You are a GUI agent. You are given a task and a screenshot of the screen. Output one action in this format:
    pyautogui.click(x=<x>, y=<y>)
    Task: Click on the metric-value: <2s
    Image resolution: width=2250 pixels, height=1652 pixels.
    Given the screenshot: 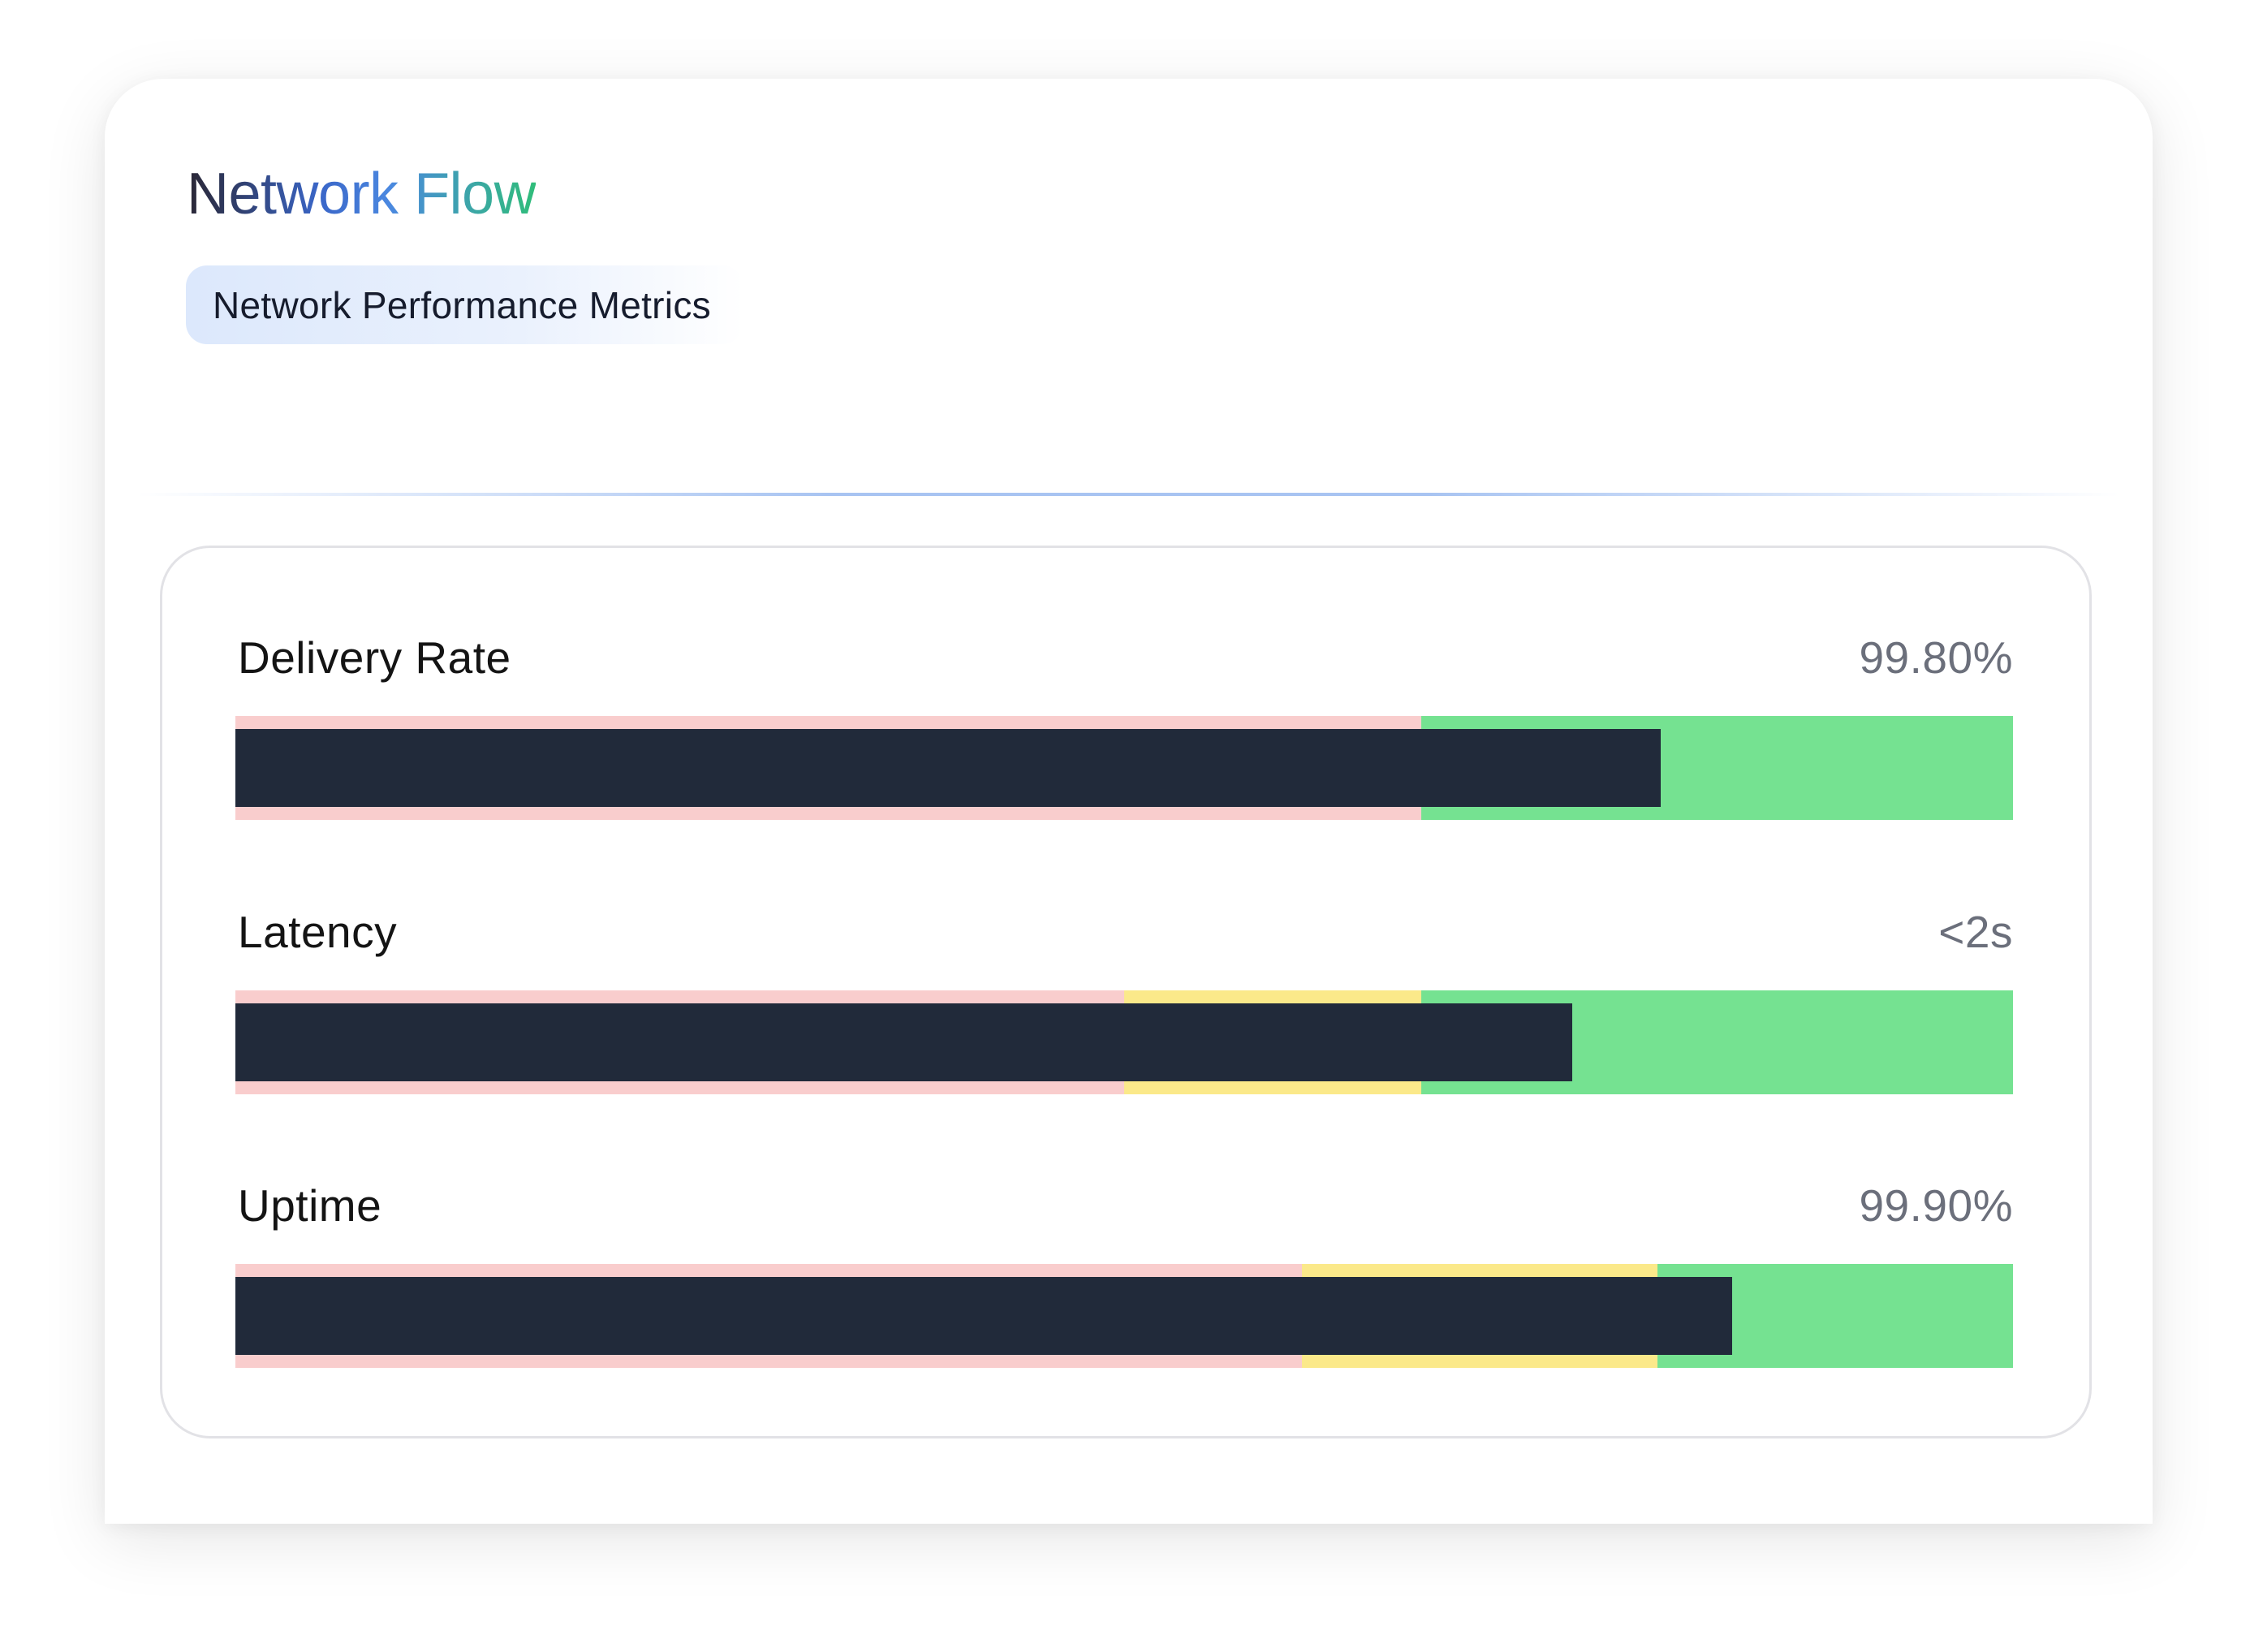 What is the action you would take?
    pyautogui.click(x=1975, y=932)
    